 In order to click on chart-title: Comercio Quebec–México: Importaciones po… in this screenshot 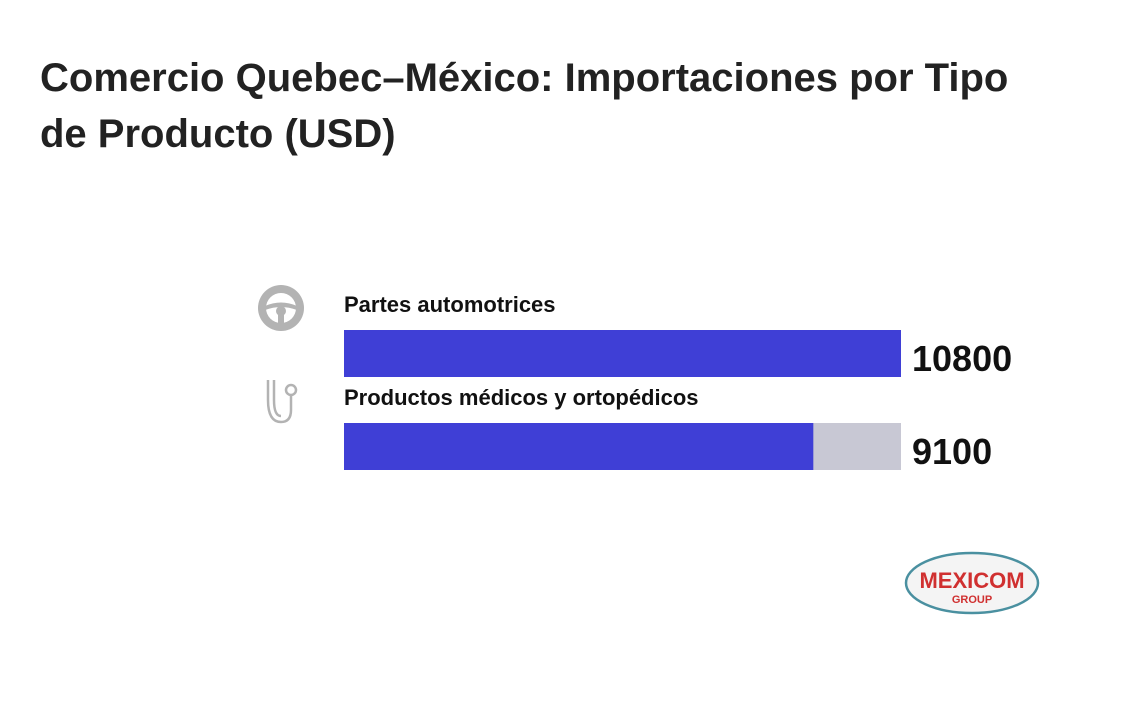, I will do `click(524, 106)`.